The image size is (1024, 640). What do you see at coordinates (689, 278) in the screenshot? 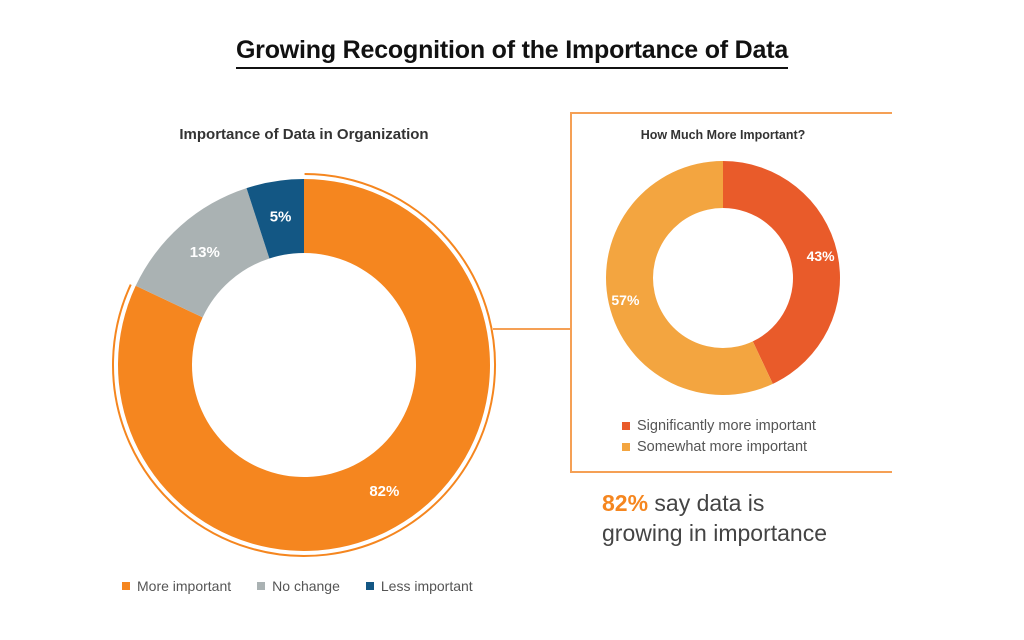
I see `donut-slice-somewhat-more-important` at bounding box center [689, 278].